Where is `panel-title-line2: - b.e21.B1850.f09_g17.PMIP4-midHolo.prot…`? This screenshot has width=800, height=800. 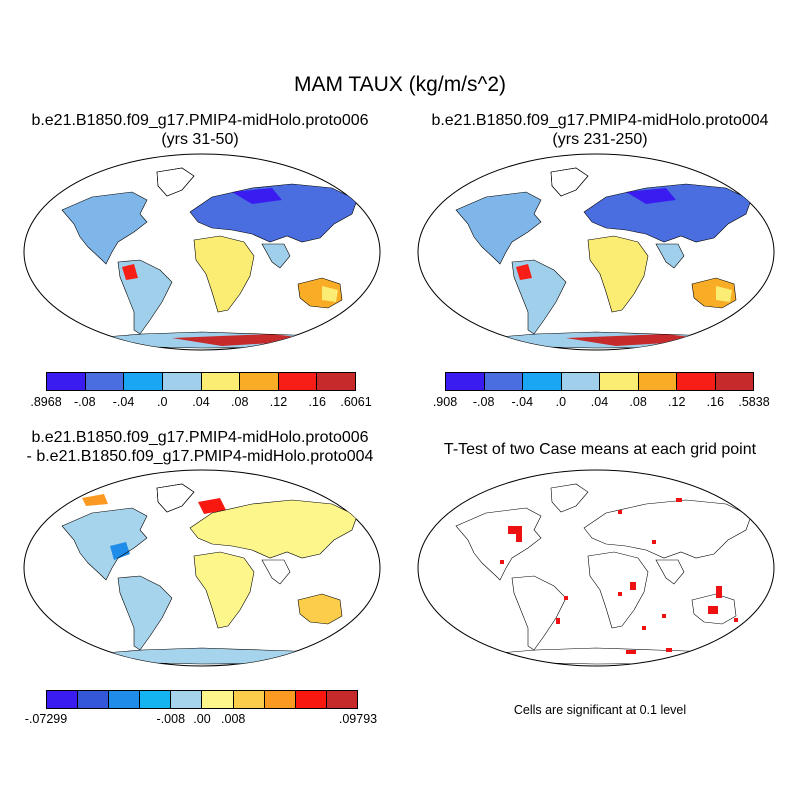 panel-title-line2: - b.e21.B1850.f09_g17.PMIP4-midHolo.prot… is located at coordinates (200, 456).